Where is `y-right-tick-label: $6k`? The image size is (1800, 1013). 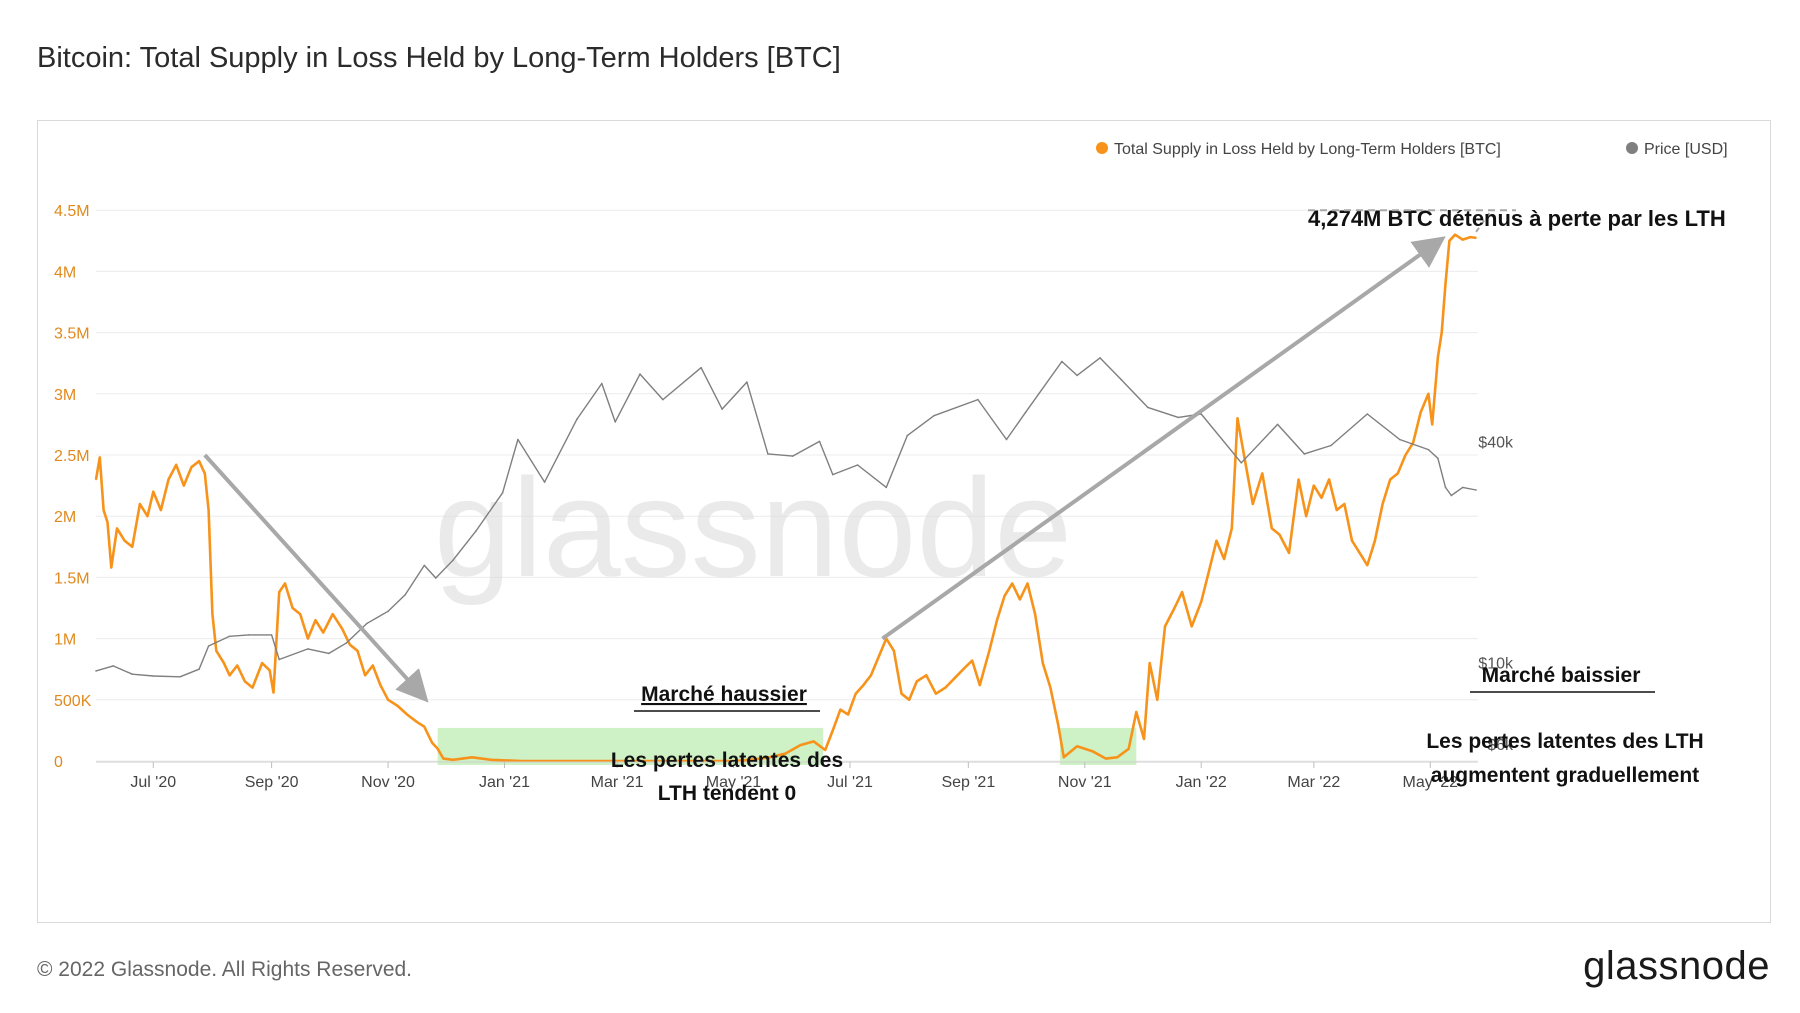 y-right-tick-label: $6k is located at coordinates (1500, 745).